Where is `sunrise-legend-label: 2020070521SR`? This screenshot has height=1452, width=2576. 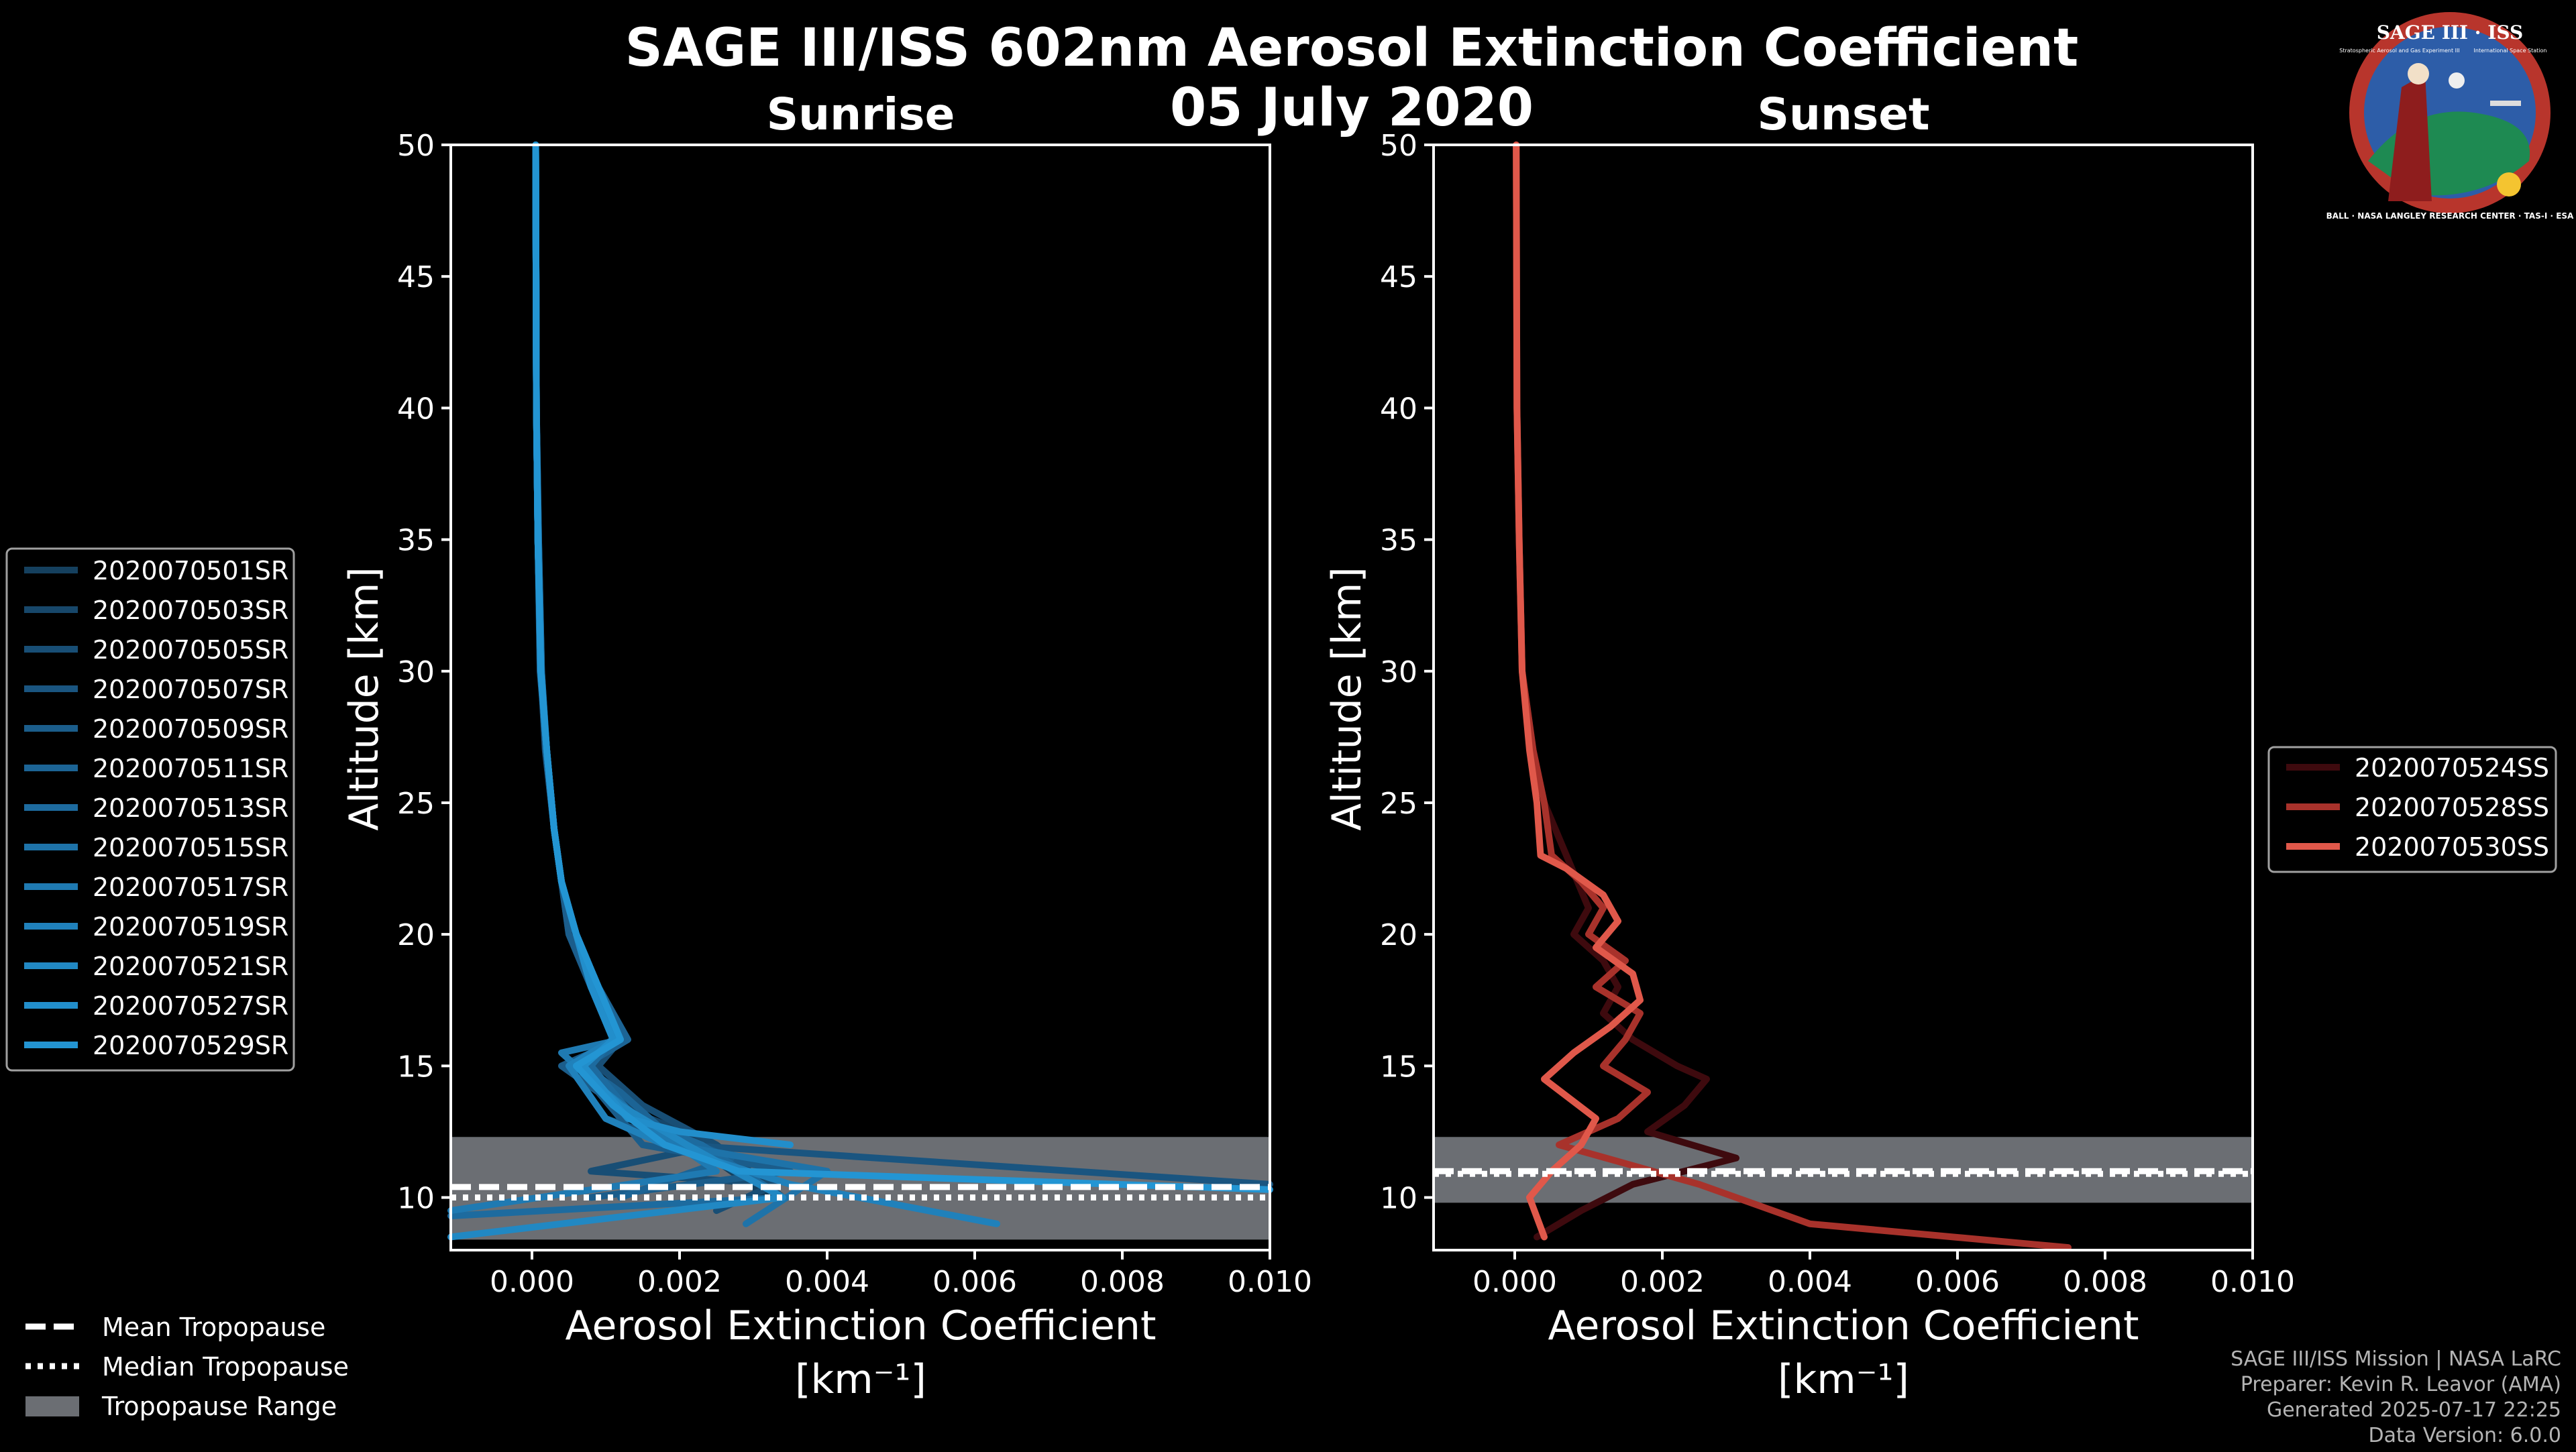 sunrise-legend-label: 2020070521SR is located at coordinates (190, 966).